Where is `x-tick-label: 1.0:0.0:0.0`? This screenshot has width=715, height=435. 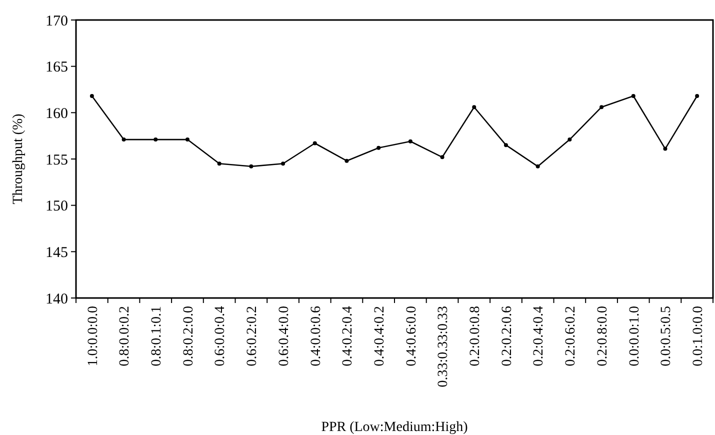 x-tick-label: 1.0:0.0:0.0 is located at coordinates (93, 336).